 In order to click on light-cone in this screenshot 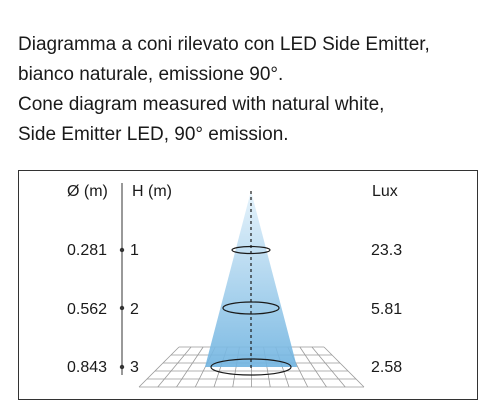, I will do `click(251, 279)`.